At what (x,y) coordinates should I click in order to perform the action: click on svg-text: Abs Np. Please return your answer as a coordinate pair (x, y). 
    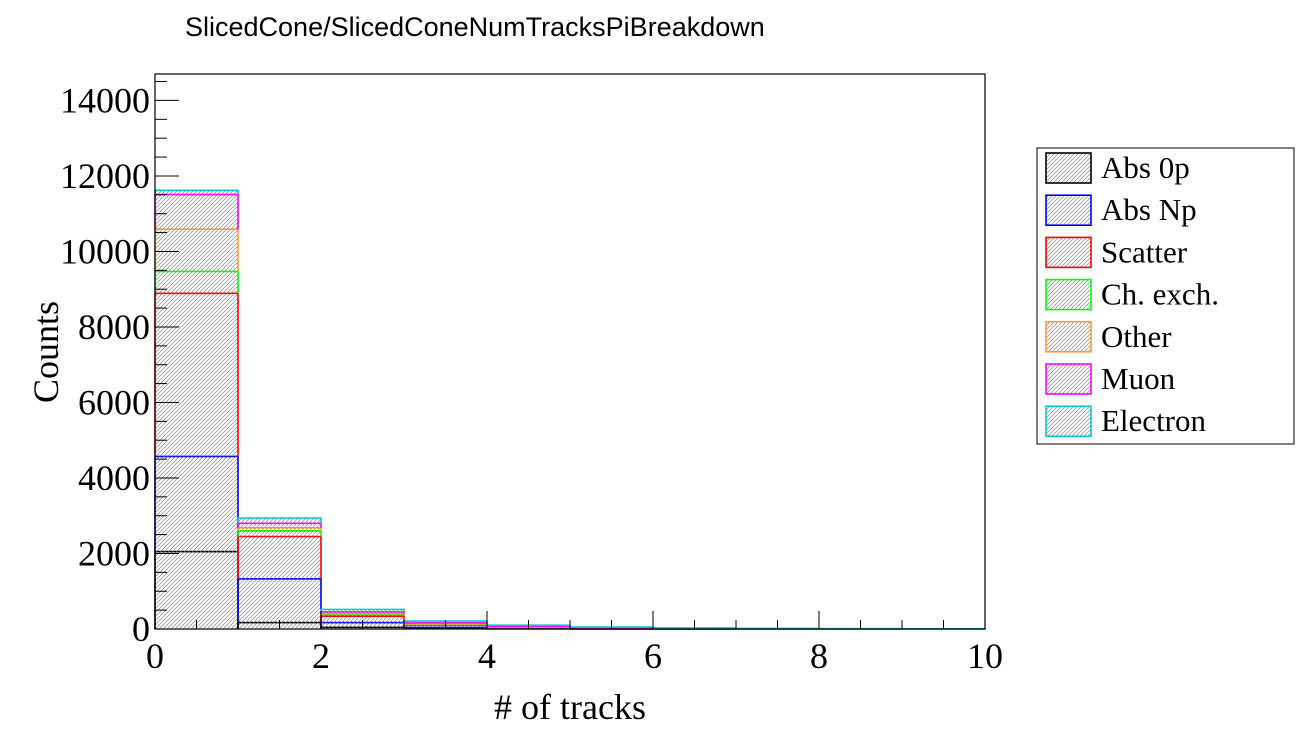
    Looking at the image, I should click on (1149, 209).